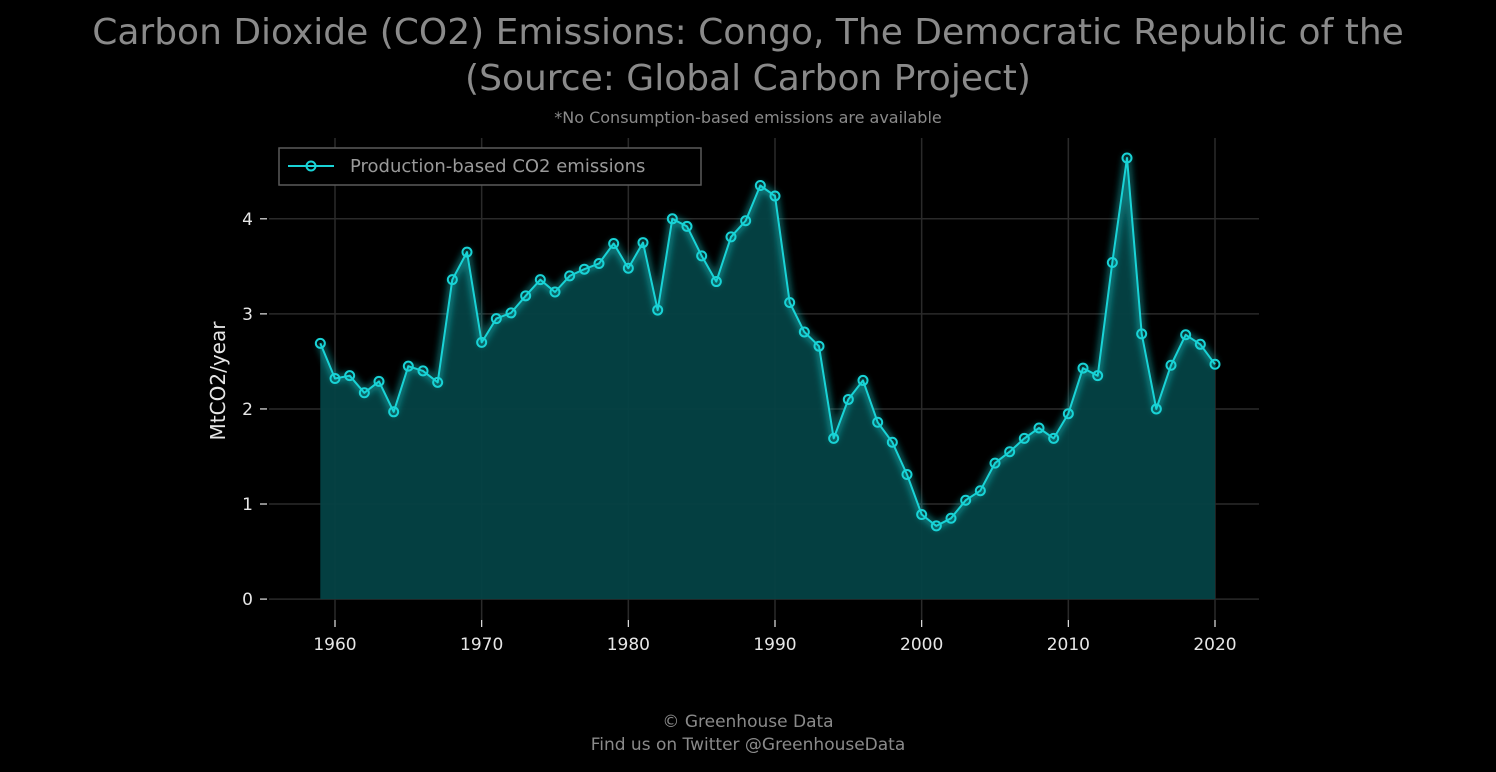 Image resolution: width=1496 pixels, height=772 pixels. I want to click on legend-marker-swatch, so click(311, 166).